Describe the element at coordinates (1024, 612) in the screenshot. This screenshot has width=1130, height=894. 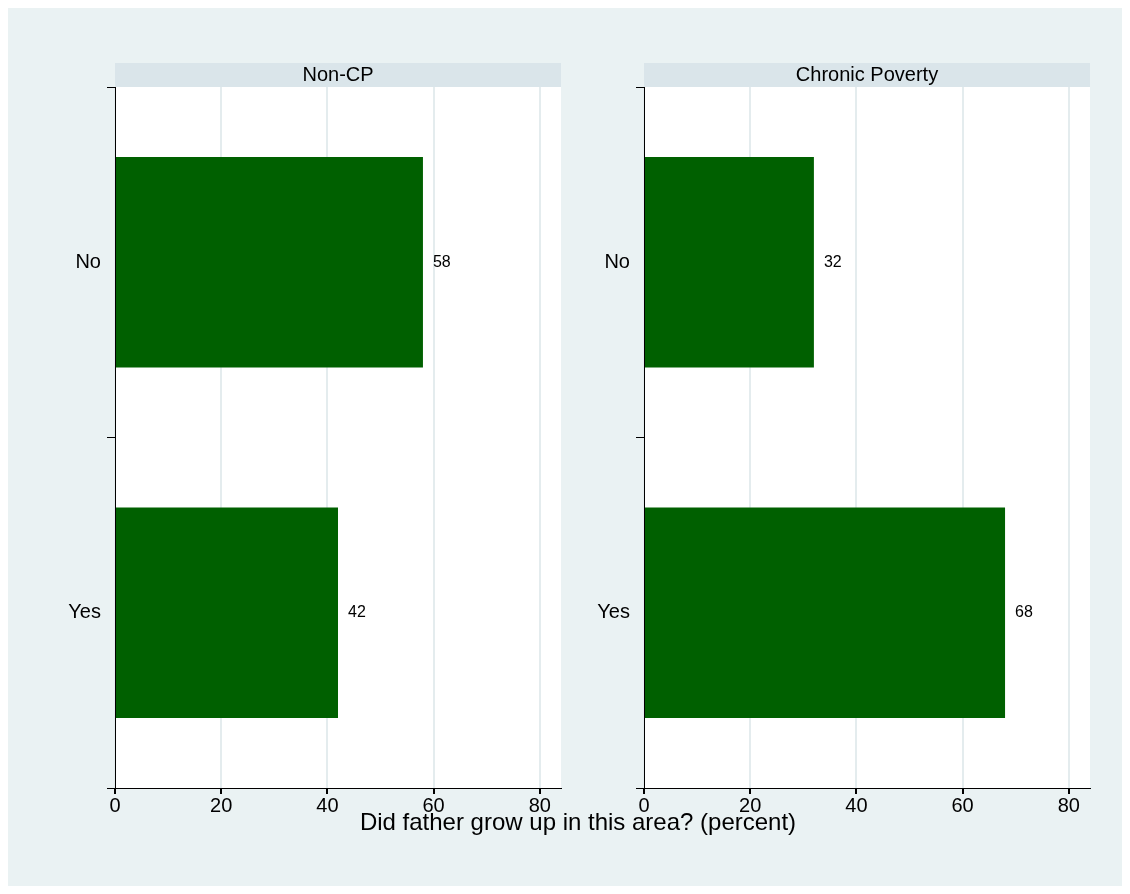
I see `data-label: 68` at that location.